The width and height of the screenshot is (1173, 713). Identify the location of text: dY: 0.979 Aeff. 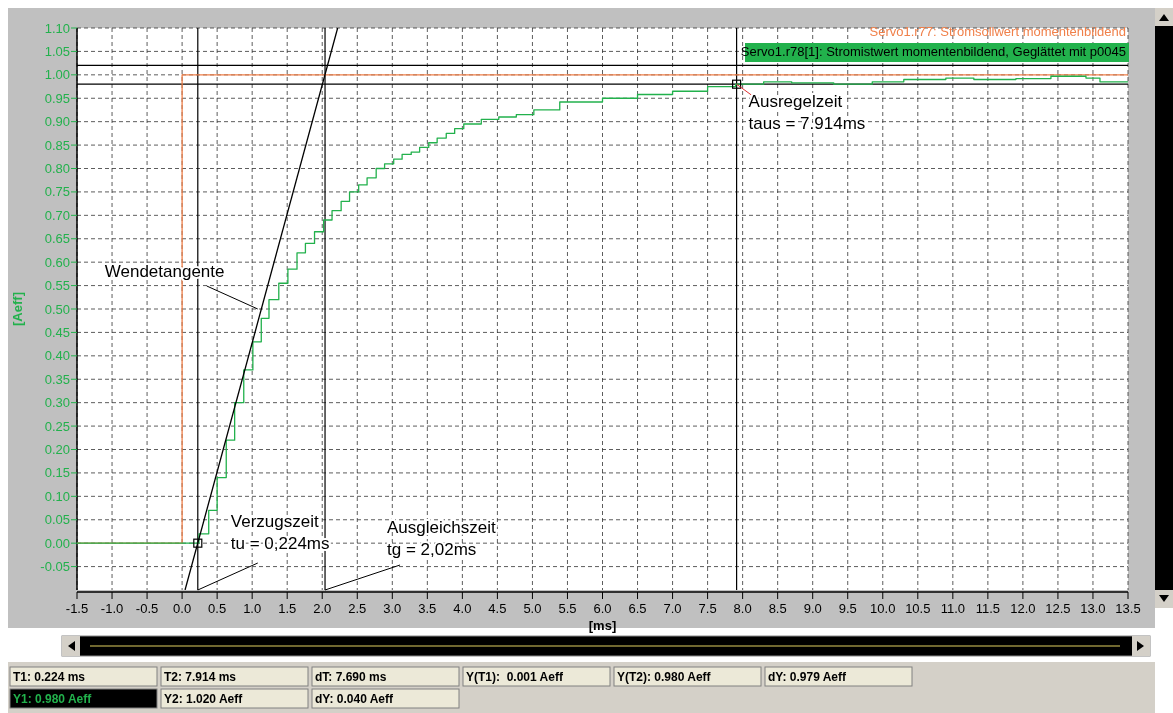
(808, 677).